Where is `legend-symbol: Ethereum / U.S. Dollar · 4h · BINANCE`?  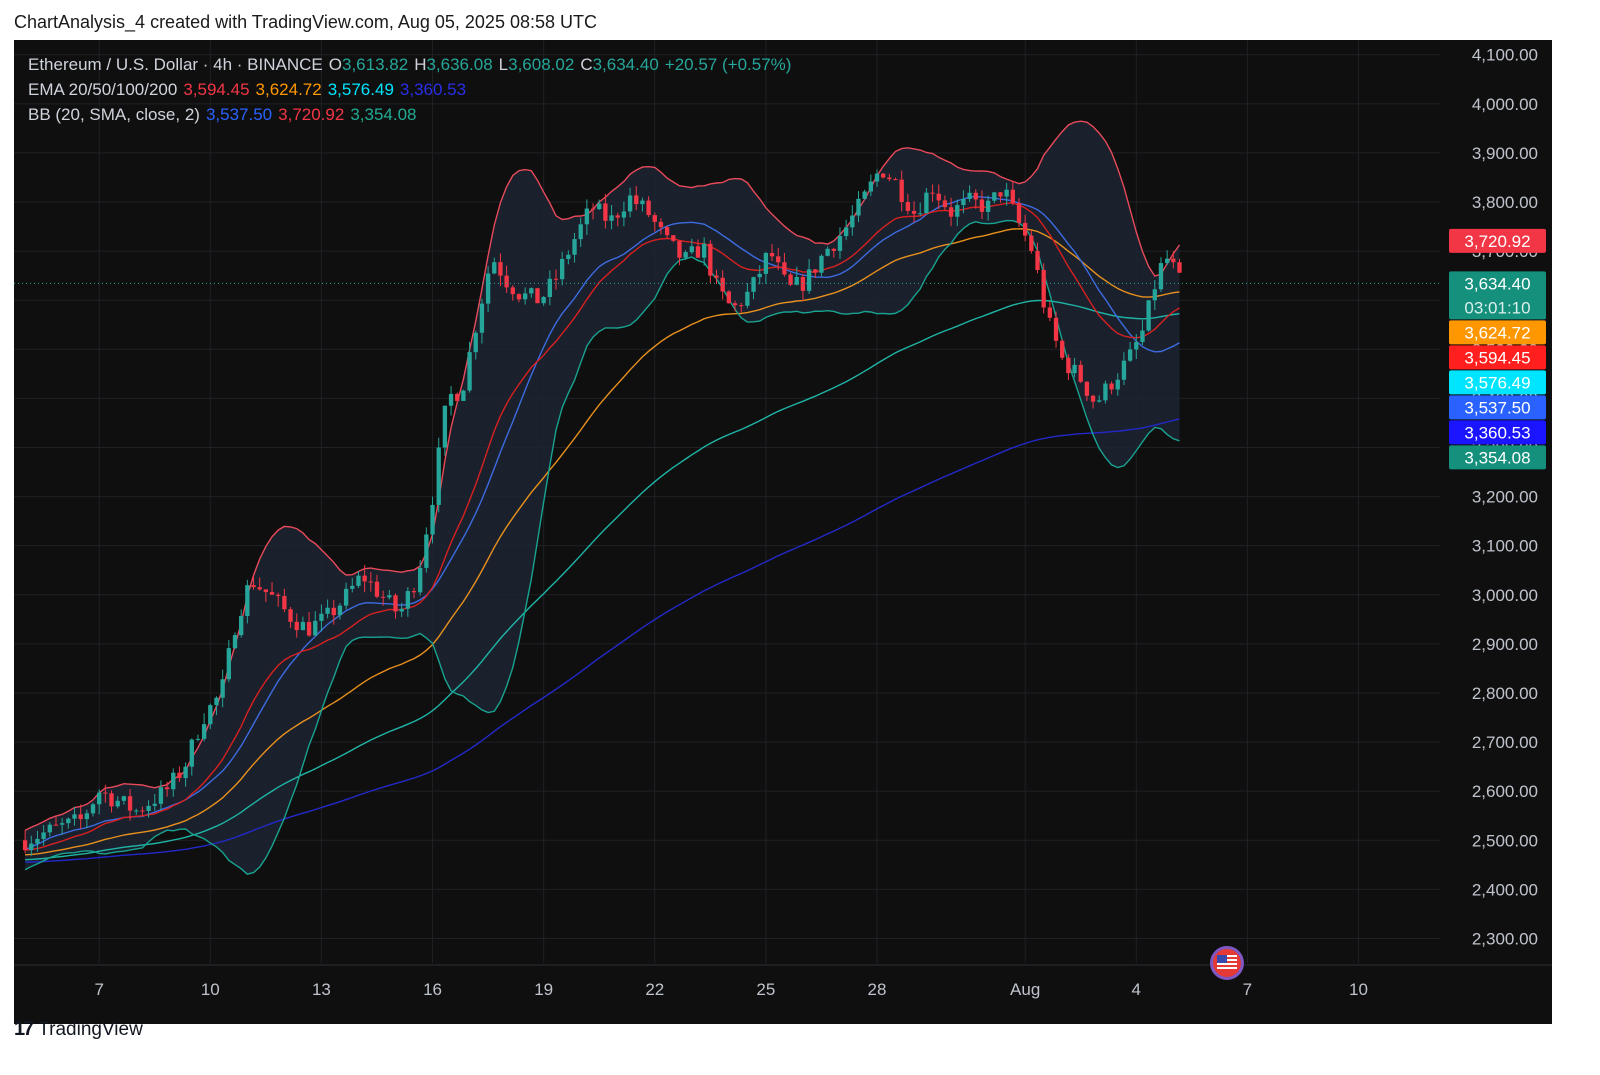
legend-symbol: Ethereum / U.S. Dollar · 4h · BINANCE is located at coordinates (175, 64).